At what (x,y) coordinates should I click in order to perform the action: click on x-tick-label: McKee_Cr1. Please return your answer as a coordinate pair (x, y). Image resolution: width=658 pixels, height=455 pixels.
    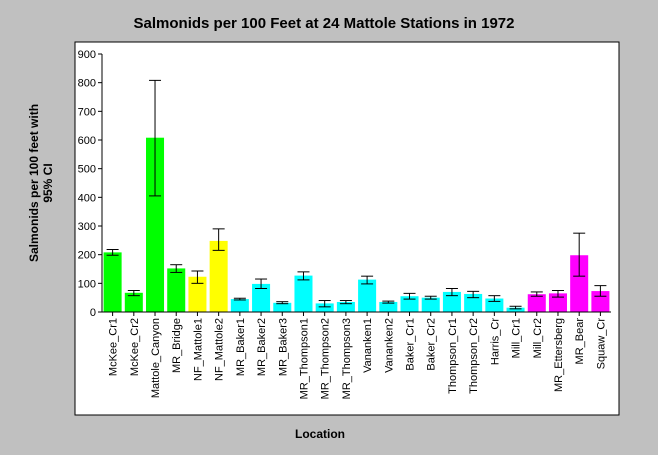
    Looking at the image, I should click on (114, 347).